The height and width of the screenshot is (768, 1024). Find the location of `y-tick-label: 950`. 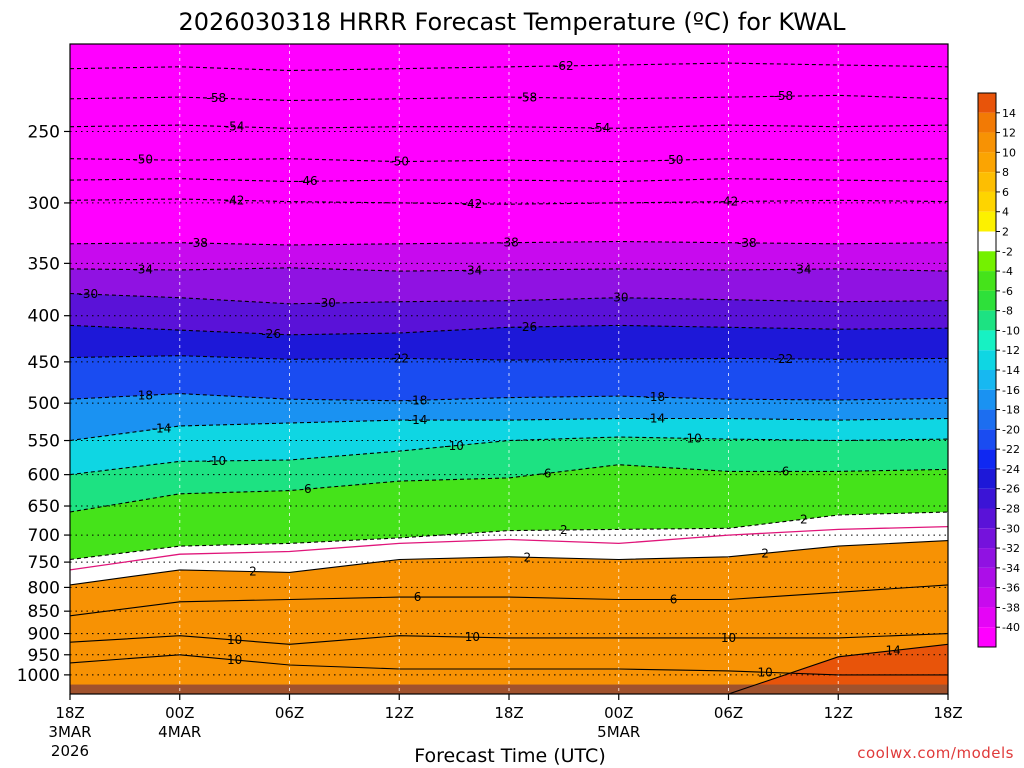

y-tick-label: 950 is located at coordinates (44, 656).